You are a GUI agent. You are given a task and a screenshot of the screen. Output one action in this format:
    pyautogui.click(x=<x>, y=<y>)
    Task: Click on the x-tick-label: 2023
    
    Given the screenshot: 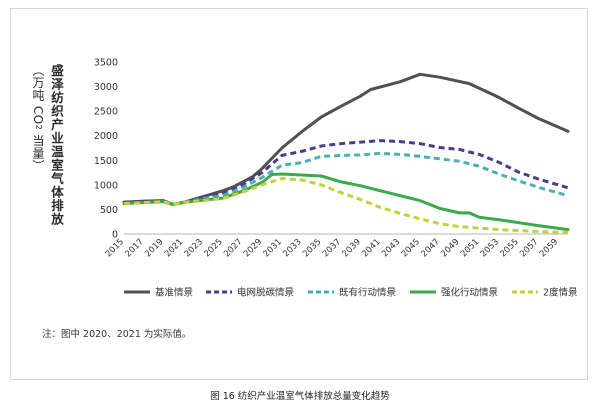 What is the action you would take?
    pyautogui.click(x=194, y=248)
    